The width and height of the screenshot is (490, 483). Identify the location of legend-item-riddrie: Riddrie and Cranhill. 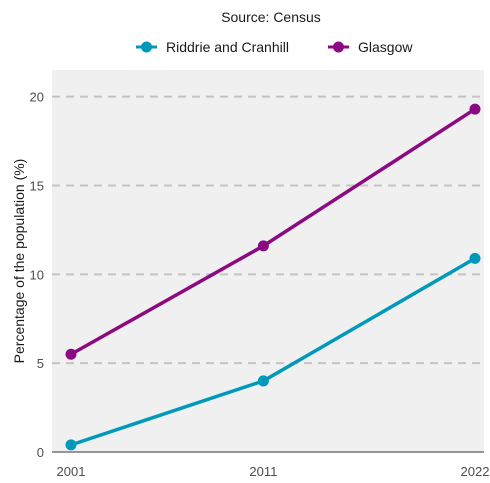
(212, 47).